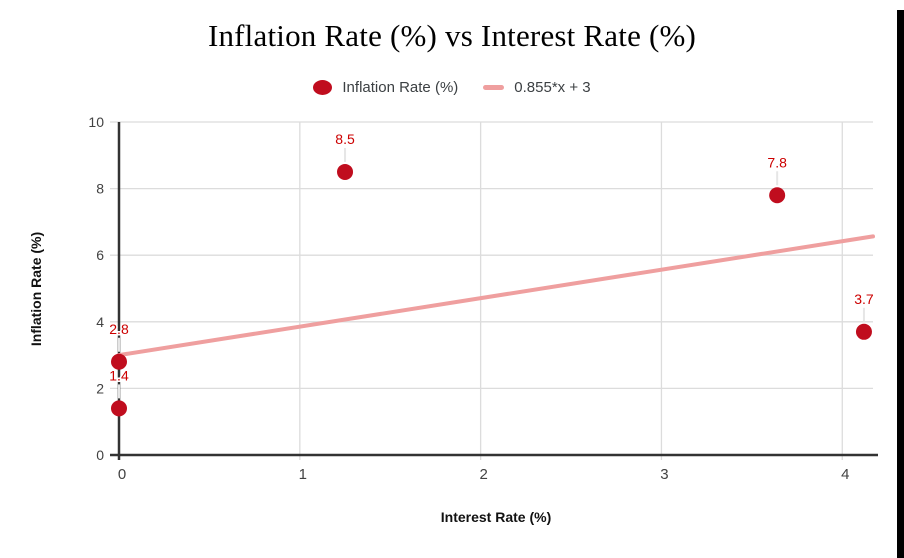 The image size is (904, 558). I want to click on chart-title: Inflation Rate (%) vs Interest Rate (%), so click(452, 35).